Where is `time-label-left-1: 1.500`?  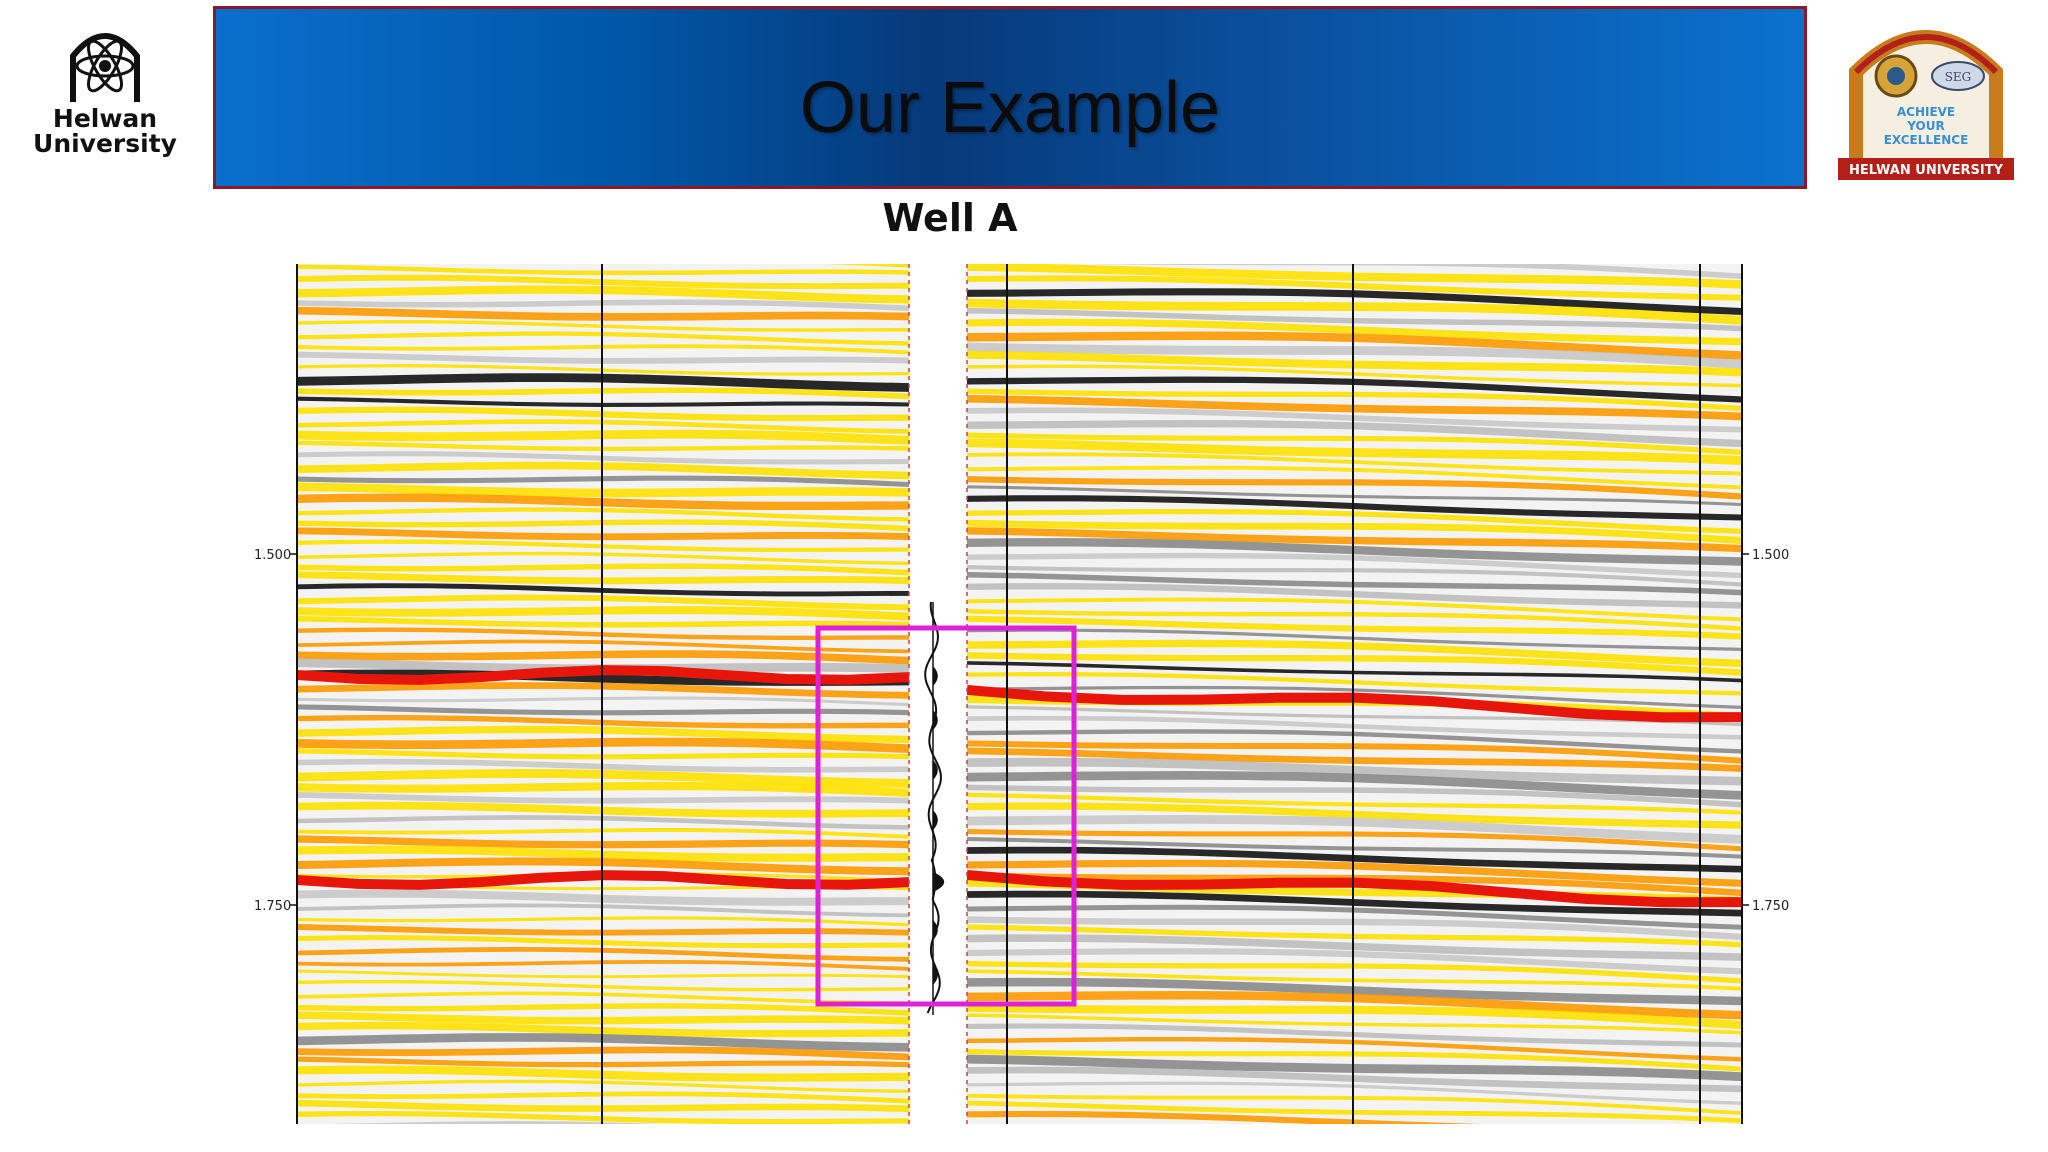
time-label-left-1: 1.500 is located at coordinates (272, 555).